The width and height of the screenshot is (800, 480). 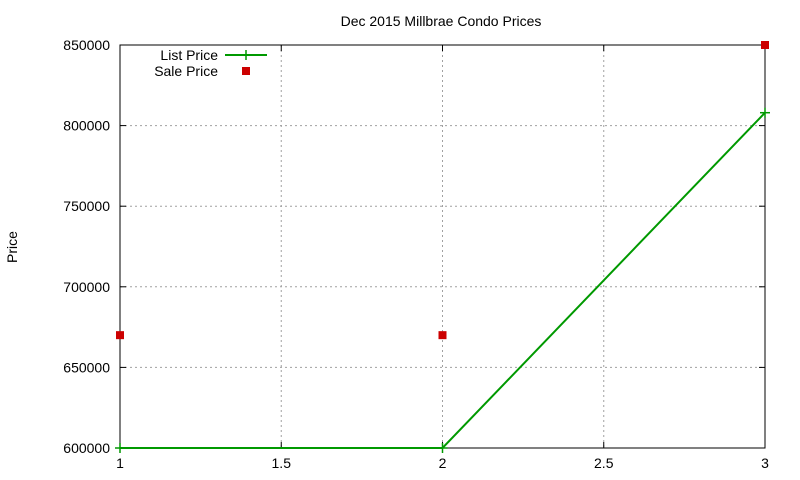 I want to click on y-tick-label: 800000, so click(x=86, y=126).